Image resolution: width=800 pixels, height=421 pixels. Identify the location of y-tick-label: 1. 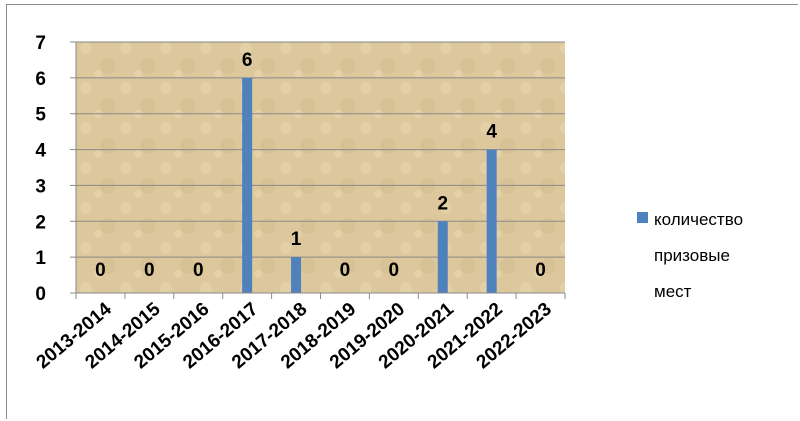
(40, 258).